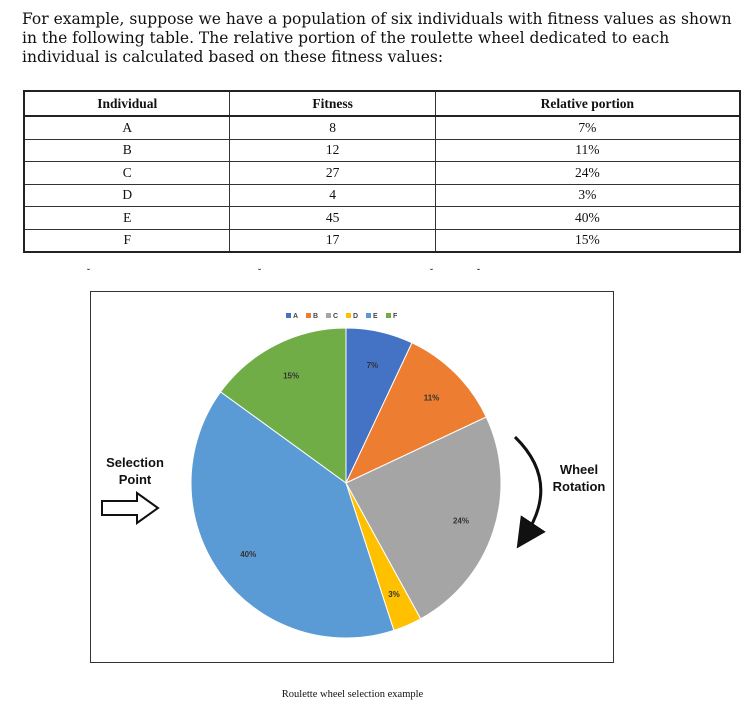  Describe the element at coordinates (127, 103) in the screenshot. I see `column-header-individual: Individual` at that location.